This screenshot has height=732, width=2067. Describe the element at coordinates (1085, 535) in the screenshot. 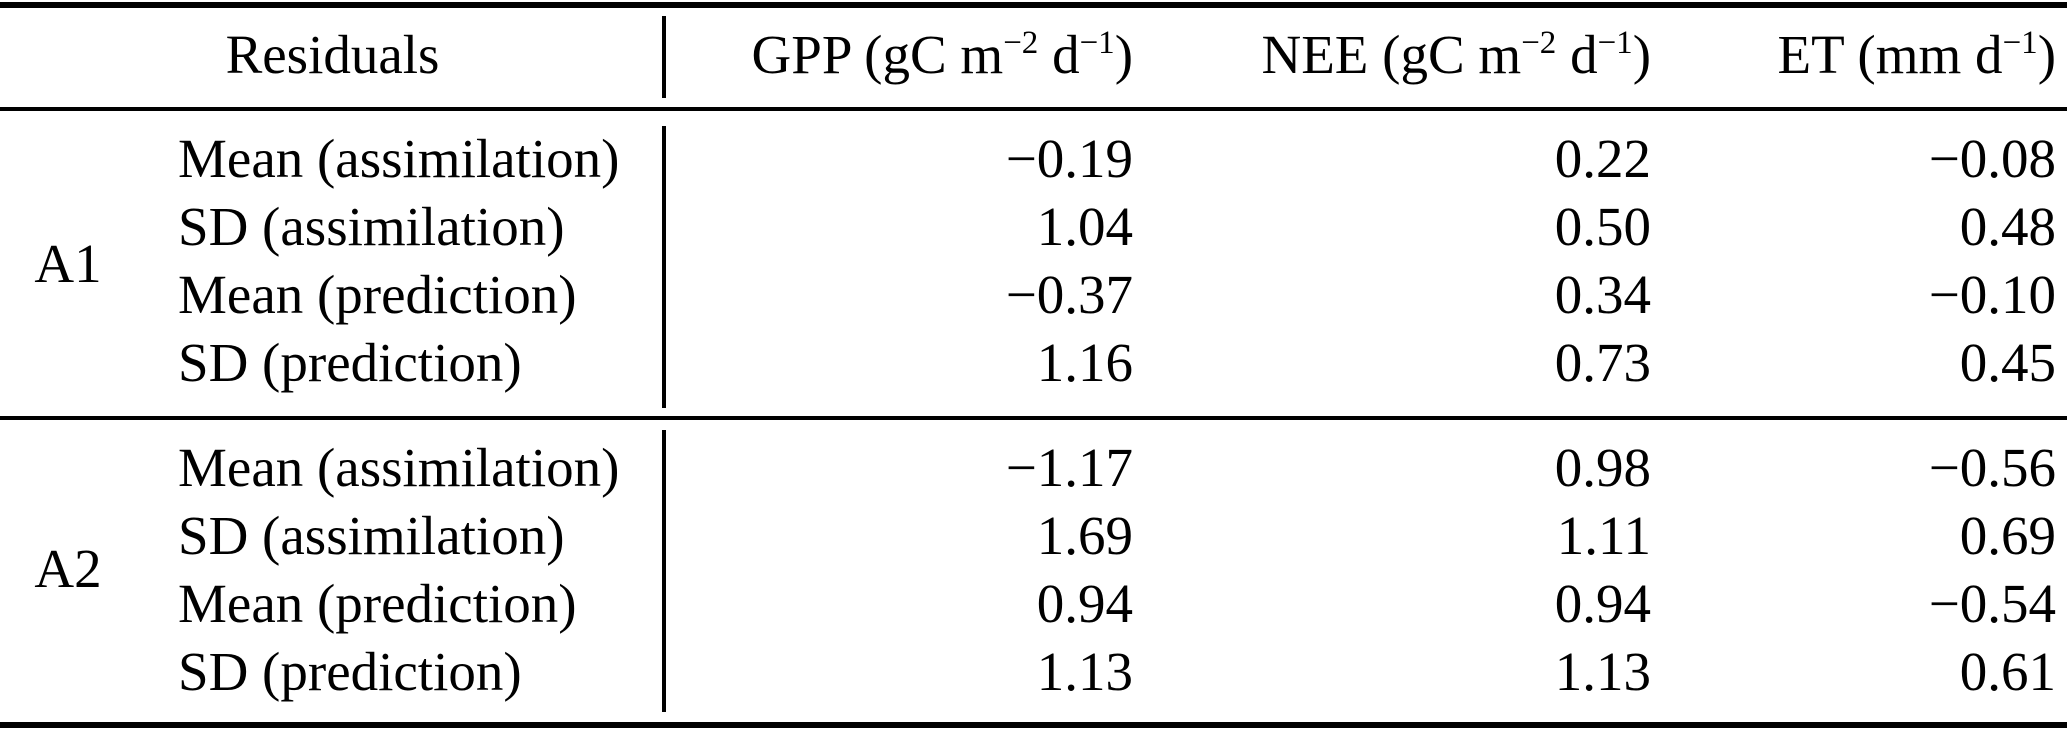

I see `value-cell-gpp: 1.69` at that location.